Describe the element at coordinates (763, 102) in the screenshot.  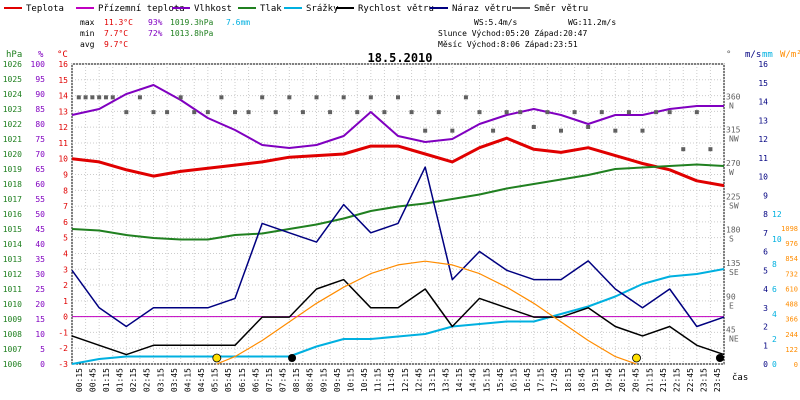
I see `tick-label-ms: 14` at that location.